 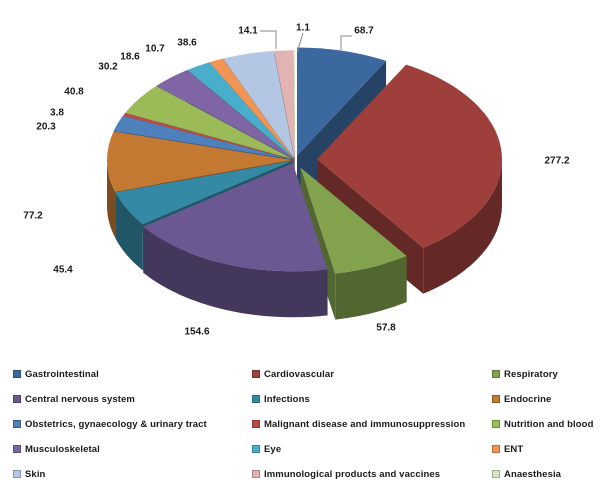 I want to click on legend-label: Respiratory, so click(x=531, y=374).